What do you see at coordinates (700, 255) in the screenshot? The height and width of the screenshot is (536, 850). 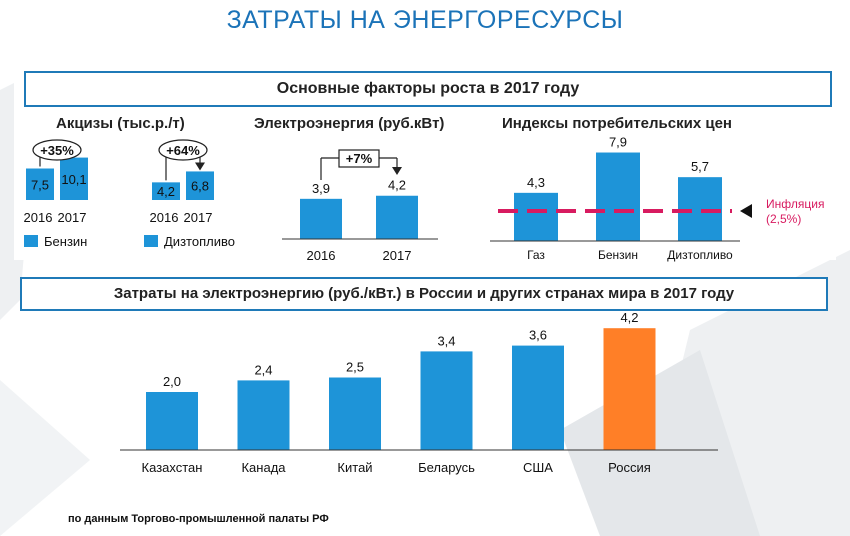 I see `cpi-tick-diesel: Дизтопливо` at bounding box center [700, 255].